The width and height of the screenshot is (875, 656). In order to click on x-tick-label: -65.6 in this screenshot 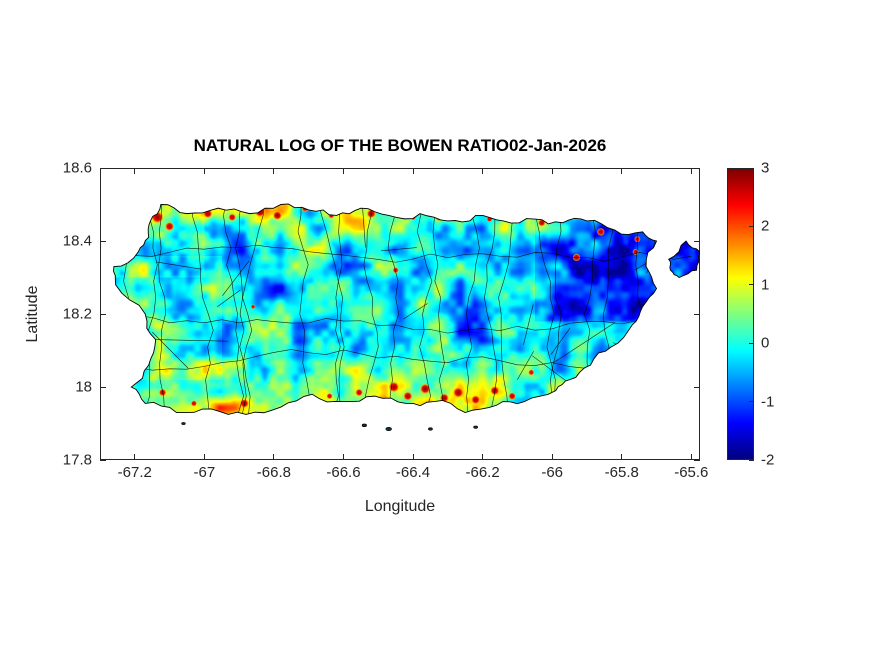, I will do `click(691, 472)`.